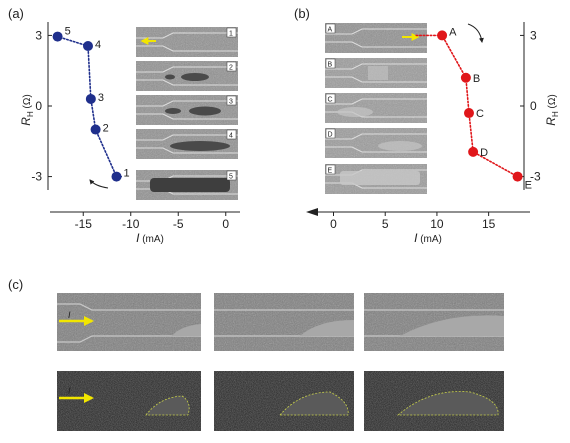 This screenshot has width=570, height=443. What do you see at coordinates (231, 34) in the screenshot?
I see `inset-a-label-1: 1` at bounding box center [231, 34].